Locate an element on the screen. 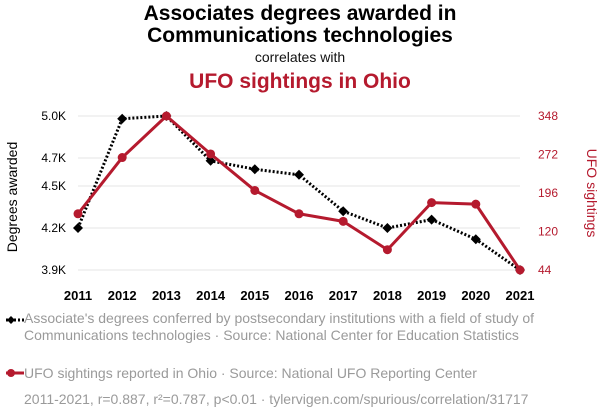 The width and height of the screenshot is (600, 414). x-tick-label: 2019 is located at coordinates (431, 295).